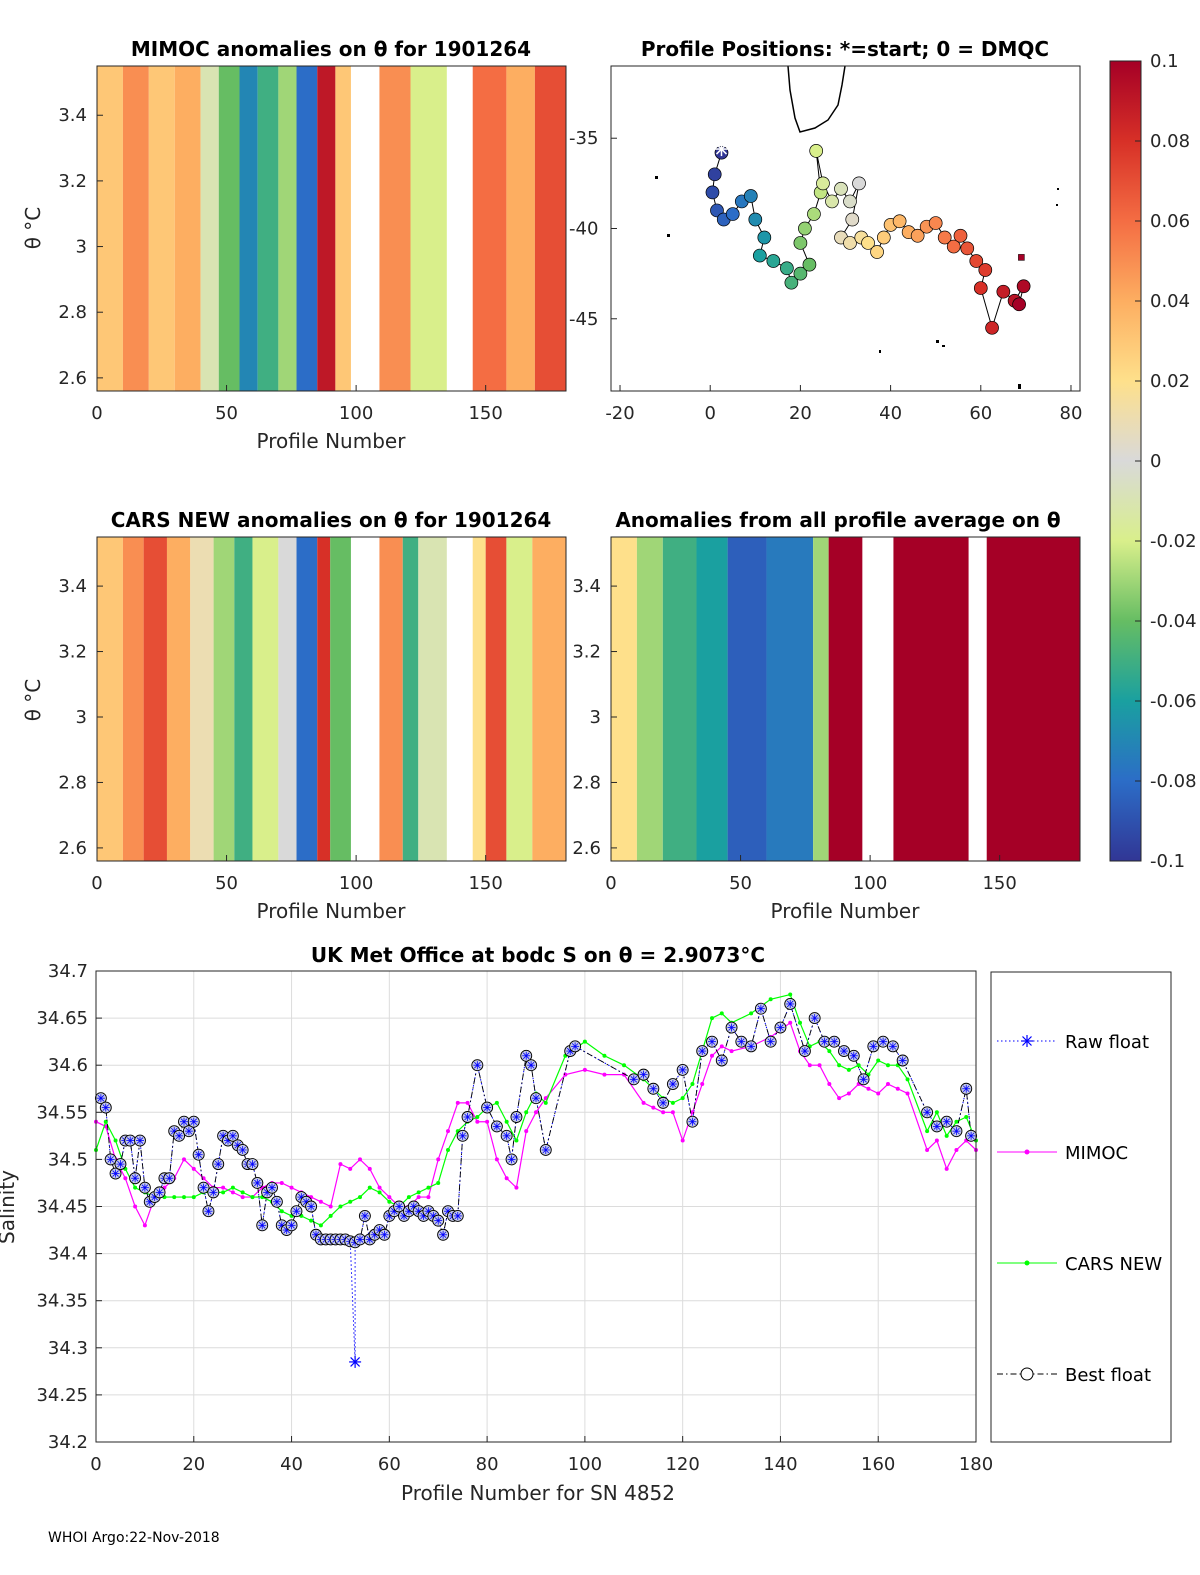 The height and width of the screenshot is (1575, 1200). Describe the element at coordinates (96, 883) in the screenshot. I see `cars-x-tick-label: 0` at that location.